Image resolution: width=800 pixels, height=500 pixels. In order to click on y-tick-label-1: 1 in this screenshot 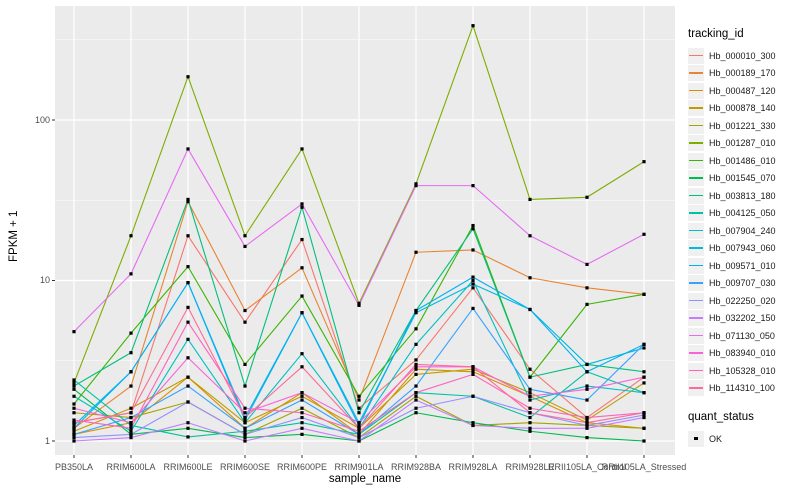, I will do `click(47, 440)`.